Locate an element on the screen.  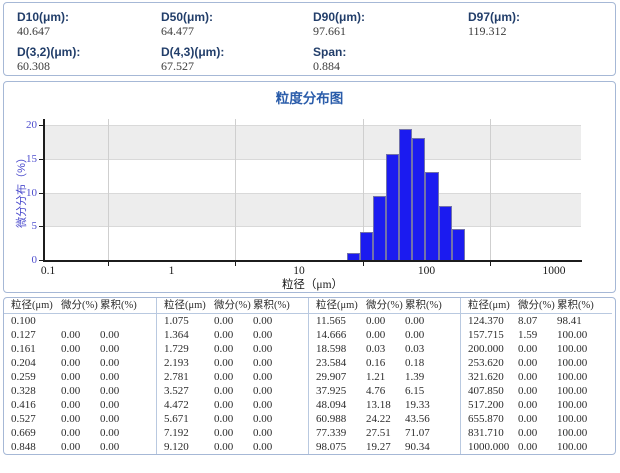
cell-size: 0.100 is located at coordinates (23, 321).